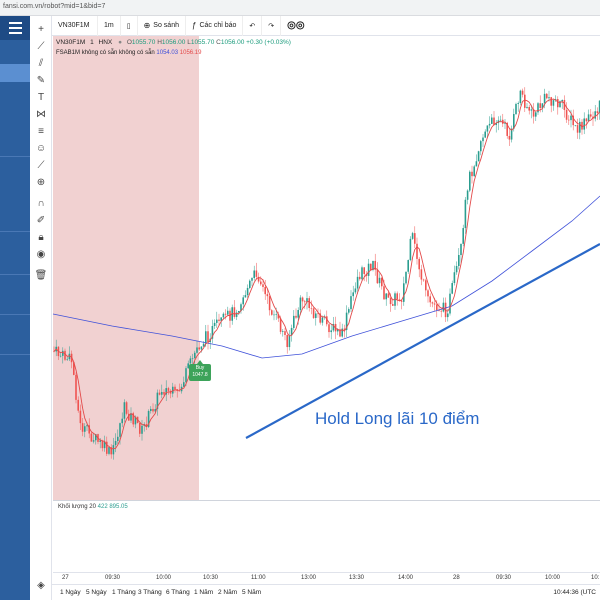 The height and width of the screenshot is (600, 600). What do you see at coordinates (295, 26) in the screenshot?
I see `replay-button: ◎◎` at bounding box center [295, 26].